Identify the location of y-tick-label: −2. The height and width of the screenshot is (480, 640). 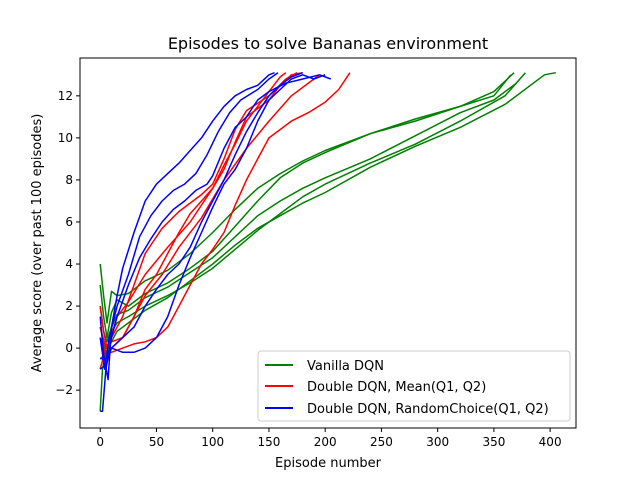
(64, 390).